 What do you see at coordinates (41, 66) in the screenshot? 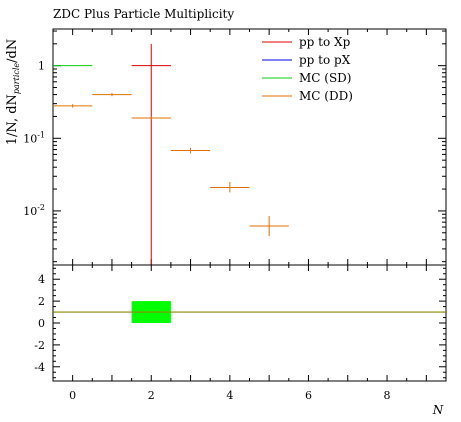
I see `y-tick-label-main: 1` at bounding box center [41, 66].